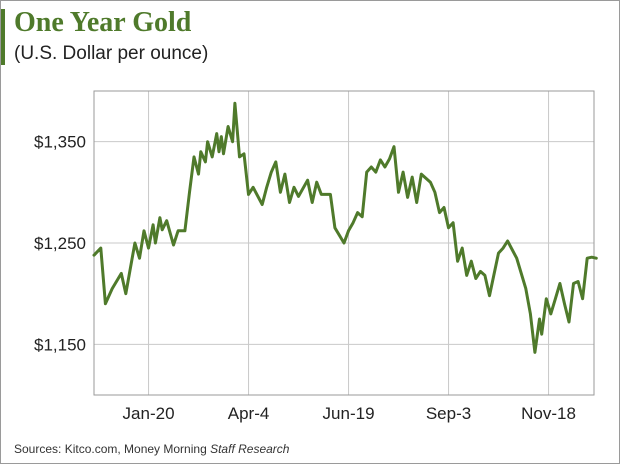  What do you see at coordinates (60, 344) in the screenshot?
I see `y-tick-label: $1,150` at bounding box center [60, 344].